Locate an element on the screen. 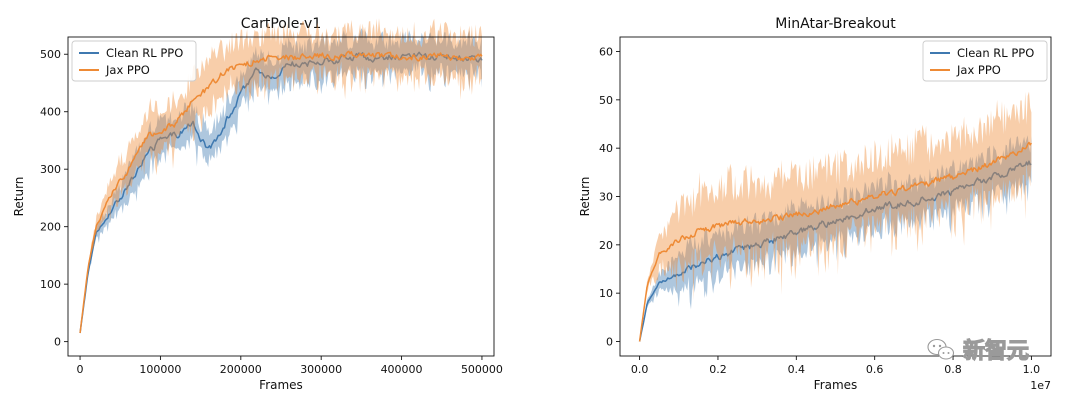  x-tick-label: 0.2 is located at coordinates (718, 369).